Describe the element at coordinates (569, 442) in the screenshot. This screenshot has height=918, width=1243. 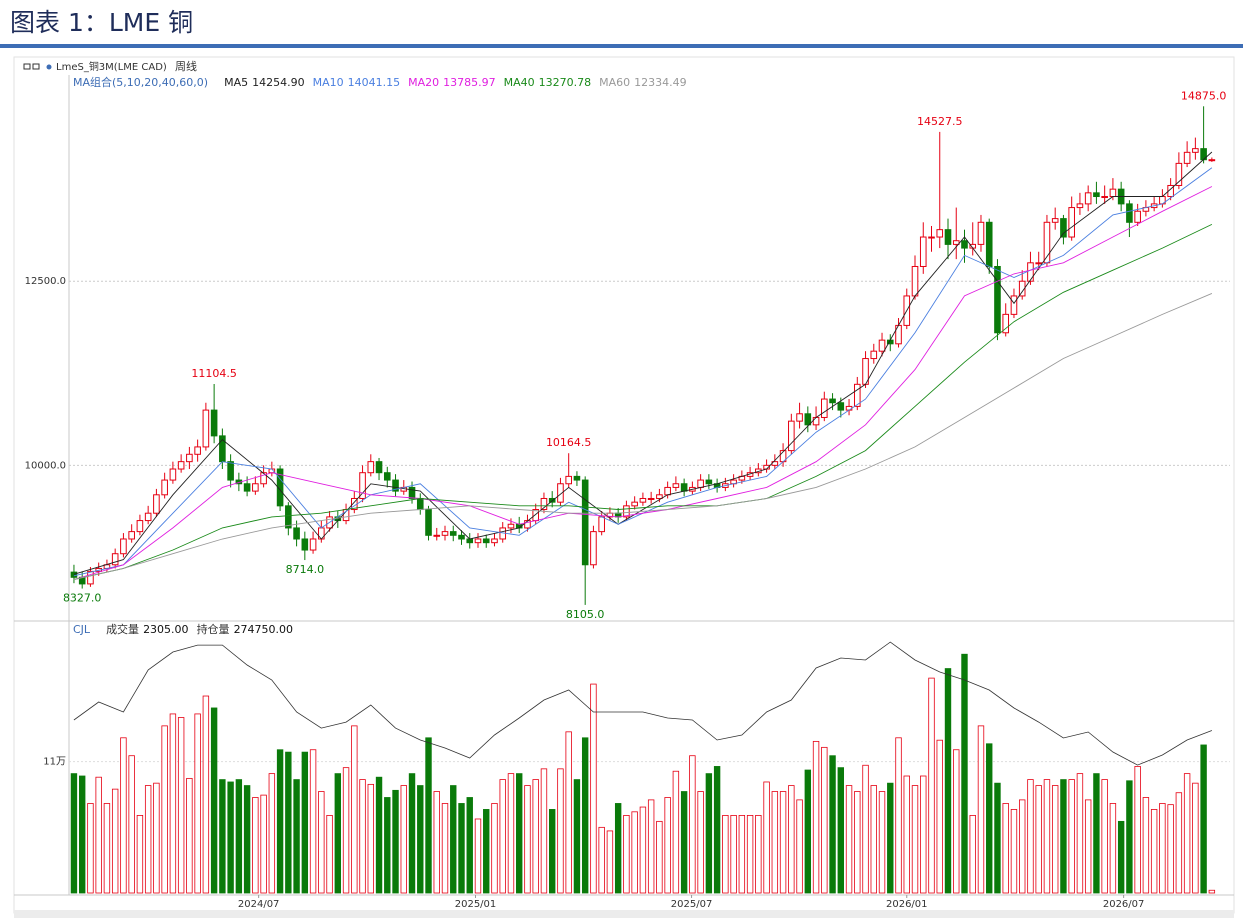
I see `peak-label: 10164.5` at that location.